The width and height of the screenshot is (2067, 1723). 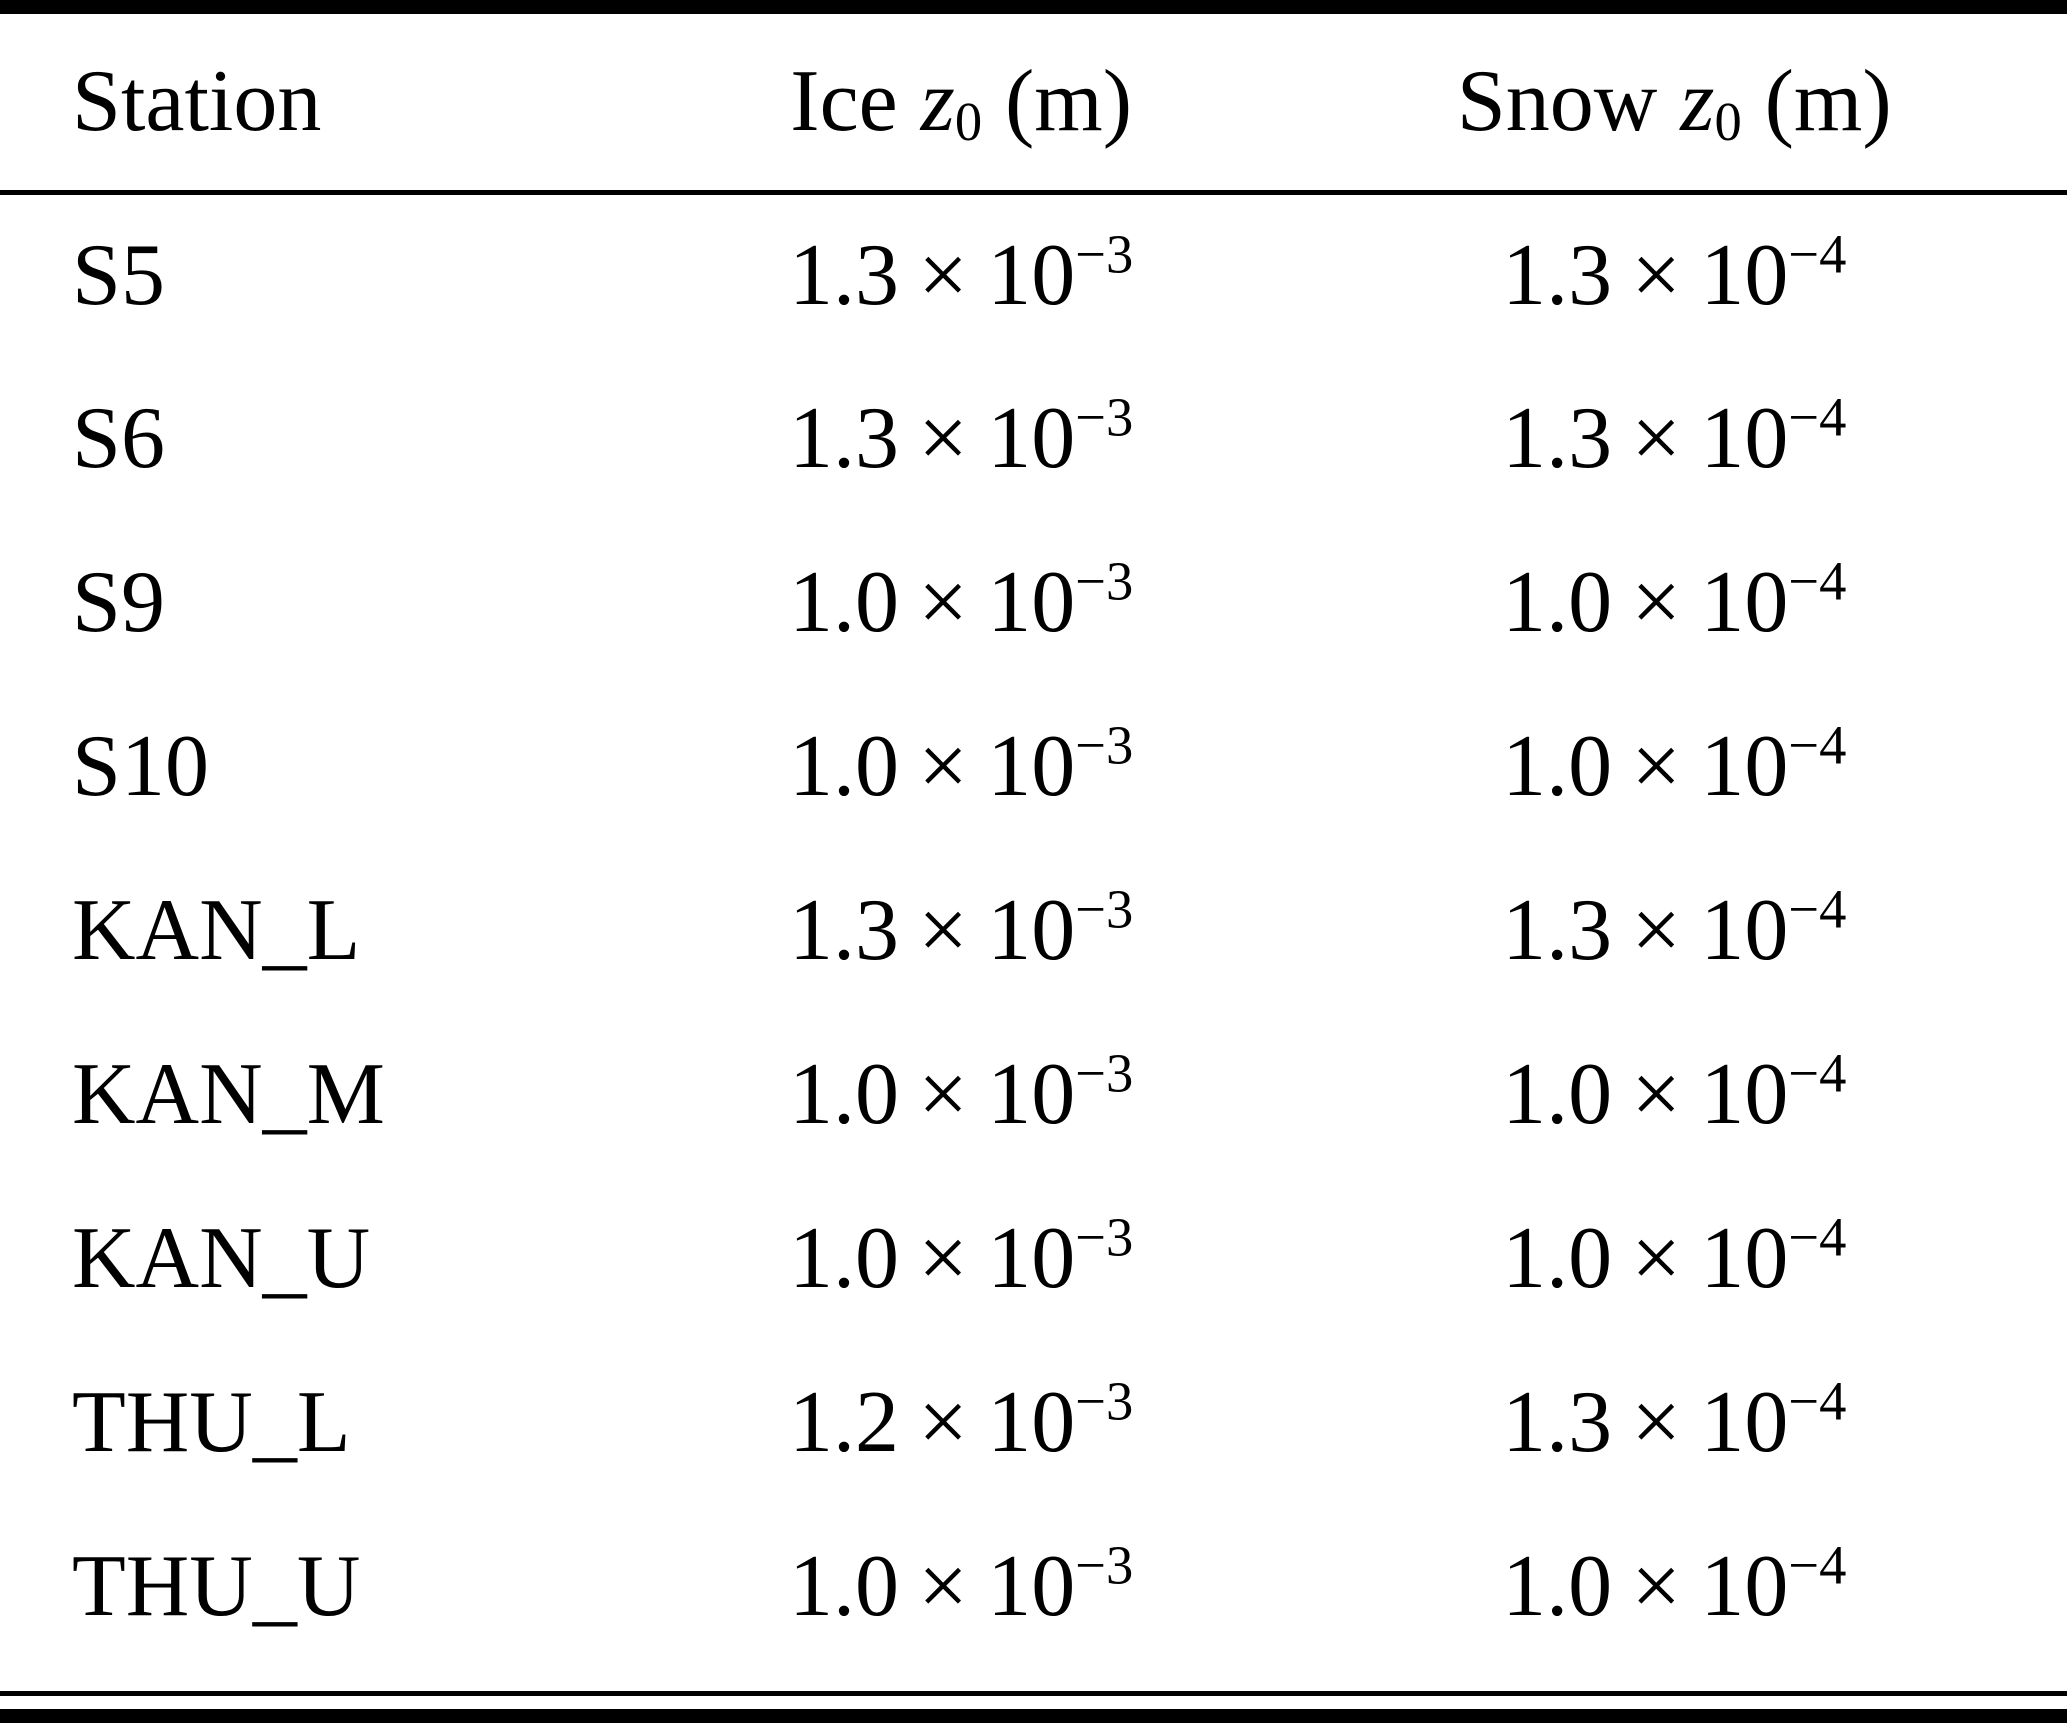 I want to click on station-cell: THU_L, so click(x=211, y=1422).